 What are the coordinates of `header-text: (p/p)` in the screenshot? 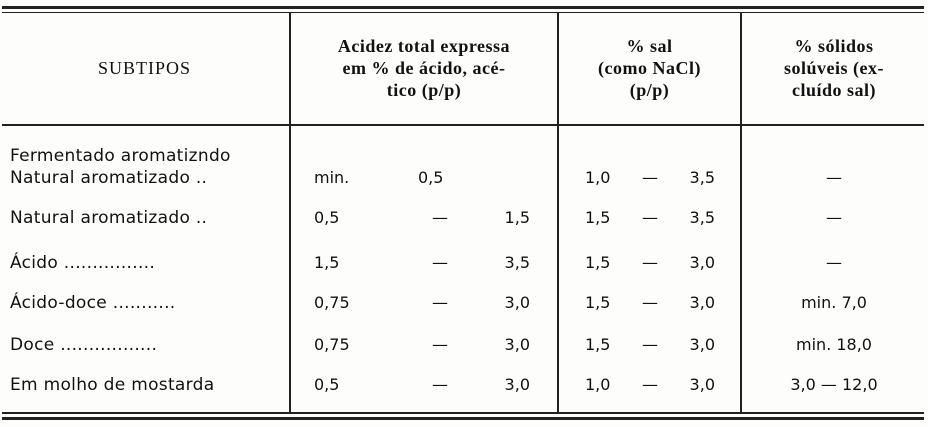 It's located at (649, 90).